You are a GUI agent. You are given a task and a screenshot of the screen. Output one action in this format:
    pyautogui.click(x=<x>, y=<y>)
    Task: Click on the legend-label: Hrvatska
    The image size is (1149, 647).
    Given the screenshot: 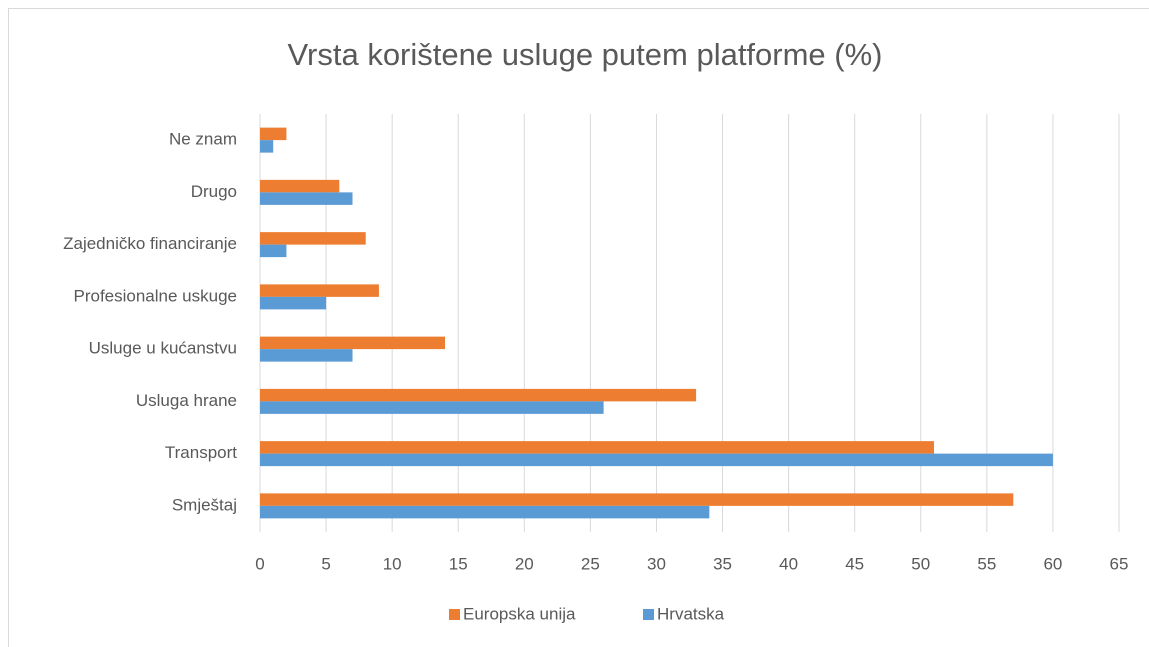 What is the action you would take?
    pyautogui.click(x=691, y=613)
    